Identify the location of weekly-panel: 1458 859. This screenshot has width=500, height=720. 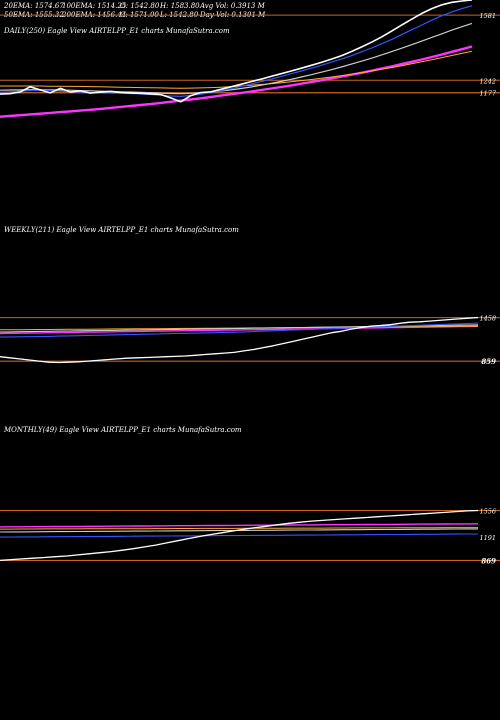
(250, 340).